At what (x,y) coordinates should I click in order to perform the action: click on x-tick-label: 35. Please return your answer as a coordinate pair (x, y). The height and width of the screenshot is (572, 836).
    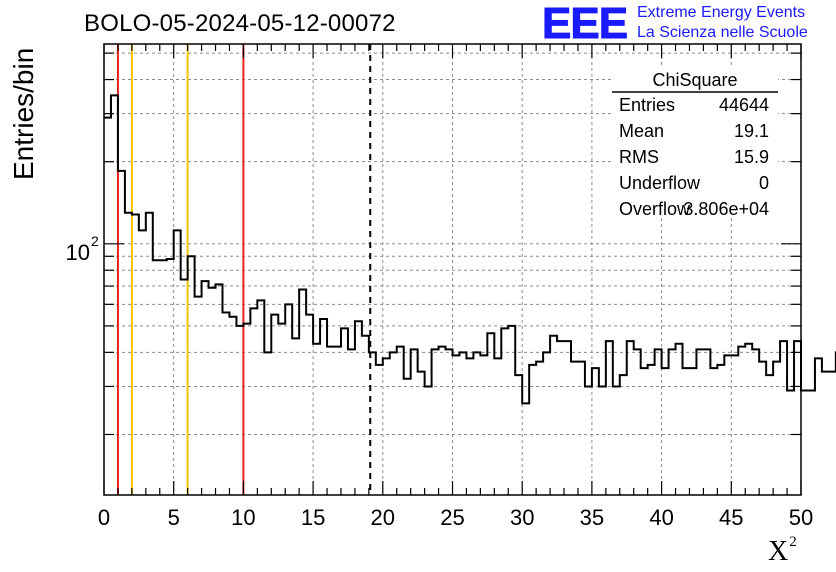
    Looking at the image, I should click on (592, 517).